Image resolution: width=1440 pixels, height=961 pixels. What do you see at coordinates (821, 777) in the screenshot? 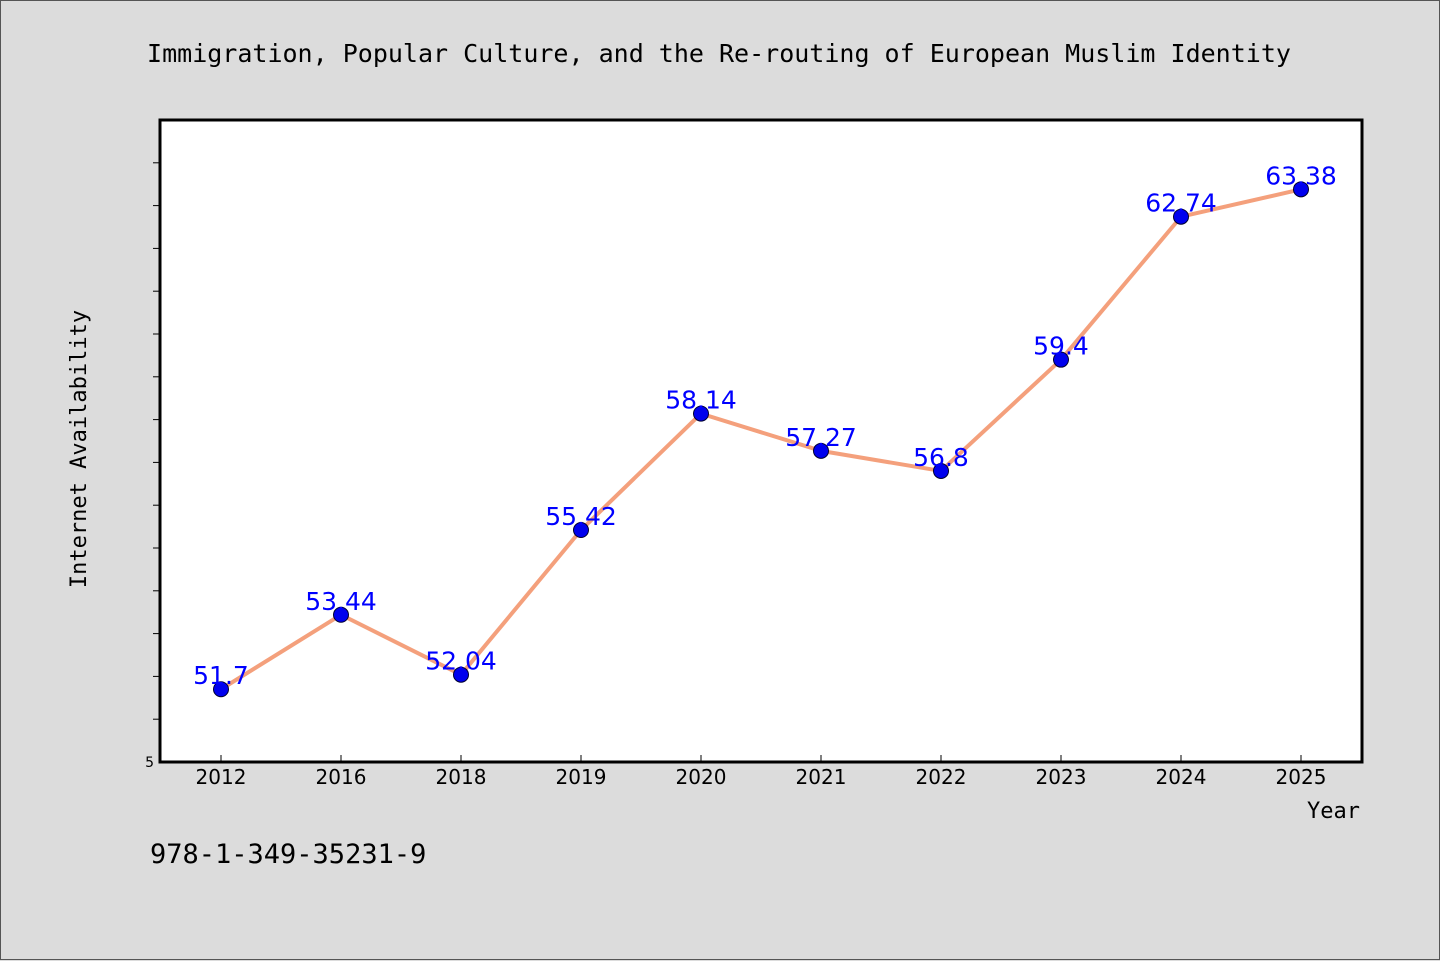
I see `x-tick-label: 2021` at bounding box center [821, 777].